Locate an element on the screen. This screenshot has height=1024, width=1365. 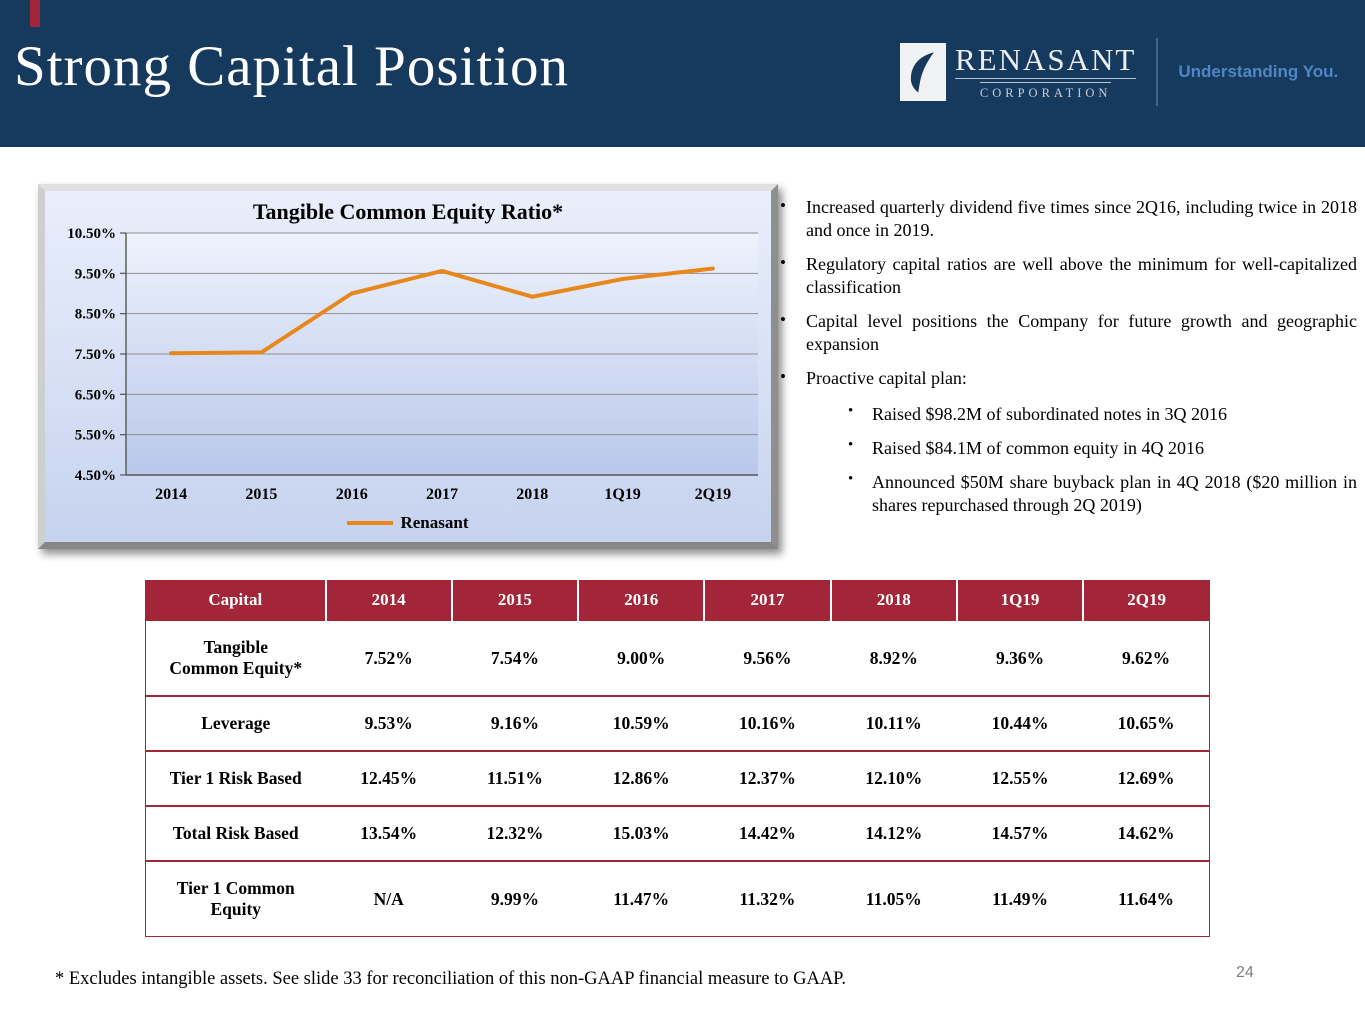
value-cell: 10.59% is located at coordinates (641, 723).